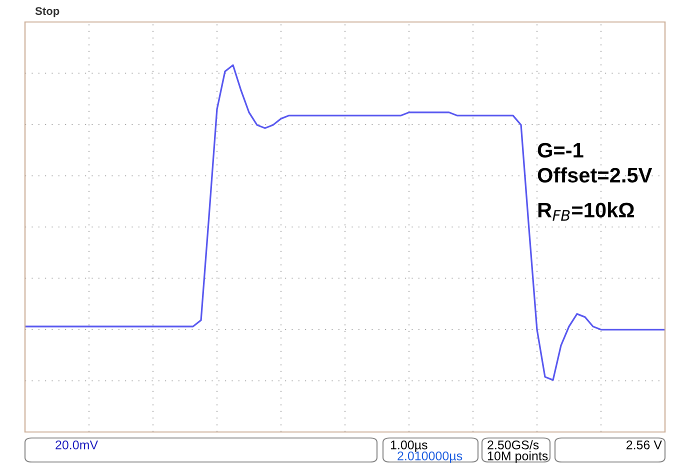  Describe the element at coordinates (644, 445) in the screenshot. I see `text: 2.56 V` at that location.